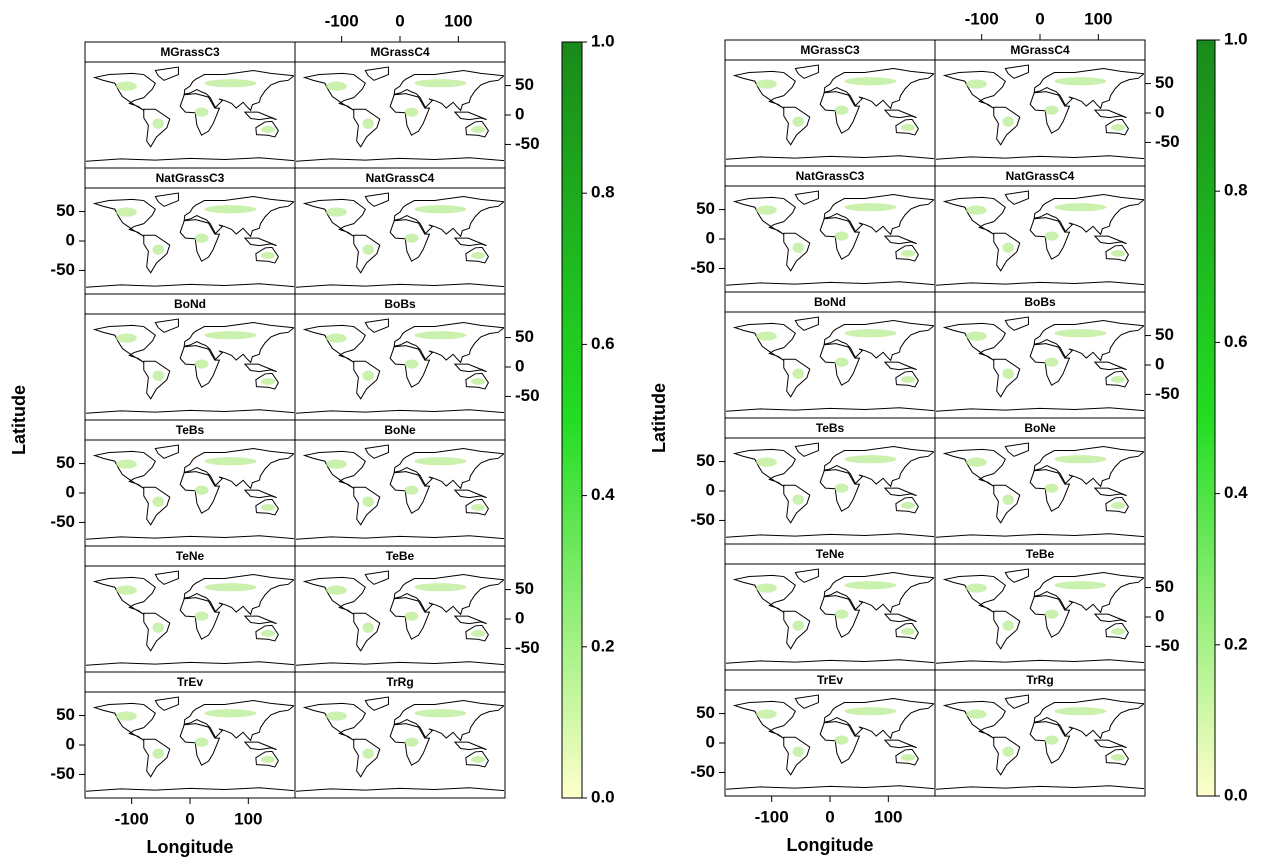  I want to click on x-axis-label: Longitude, so click(190, 847).